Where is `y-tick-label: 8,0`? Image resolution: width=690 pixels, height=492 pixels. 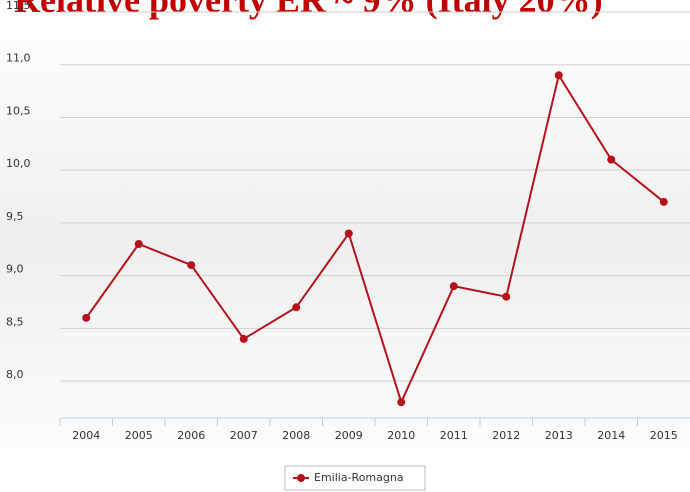
y-tick-label: 8,0 is located at coordinates (15, 374).